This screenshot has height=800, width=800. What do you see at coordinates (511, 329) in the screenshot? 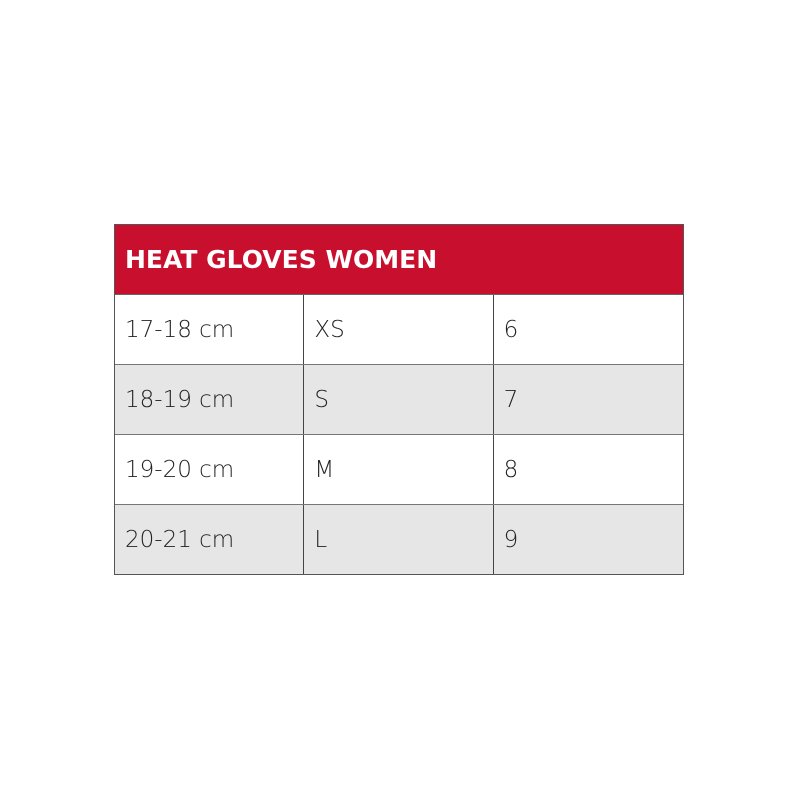
I see `number-size-cell: 6` at bounding box center [511, 329].